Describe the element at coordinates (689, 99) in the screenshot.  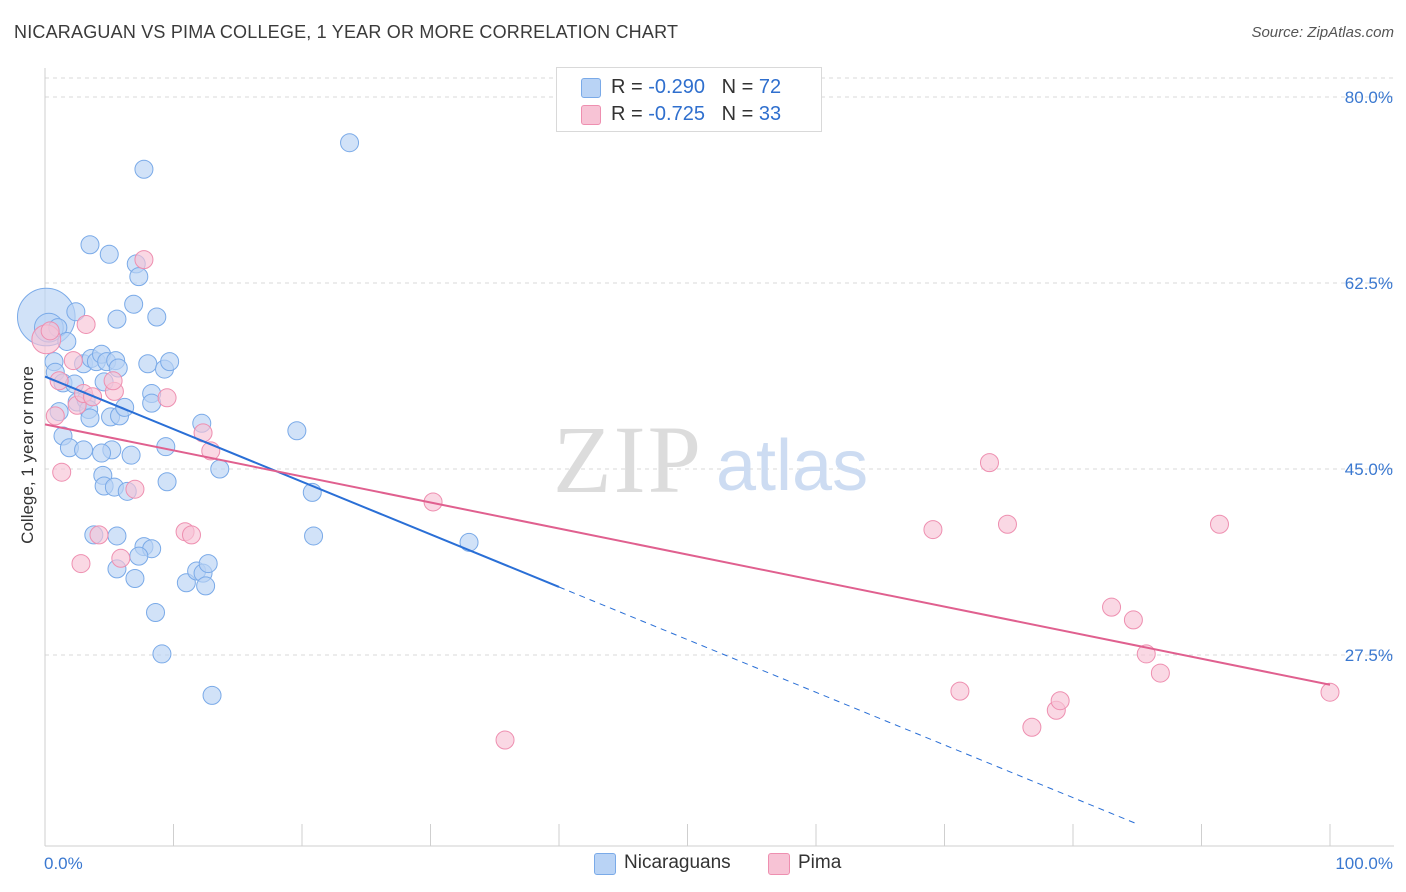
I see `legend-box: R = -0.290 N = 72 R = -0.725 N = 33` at that location.